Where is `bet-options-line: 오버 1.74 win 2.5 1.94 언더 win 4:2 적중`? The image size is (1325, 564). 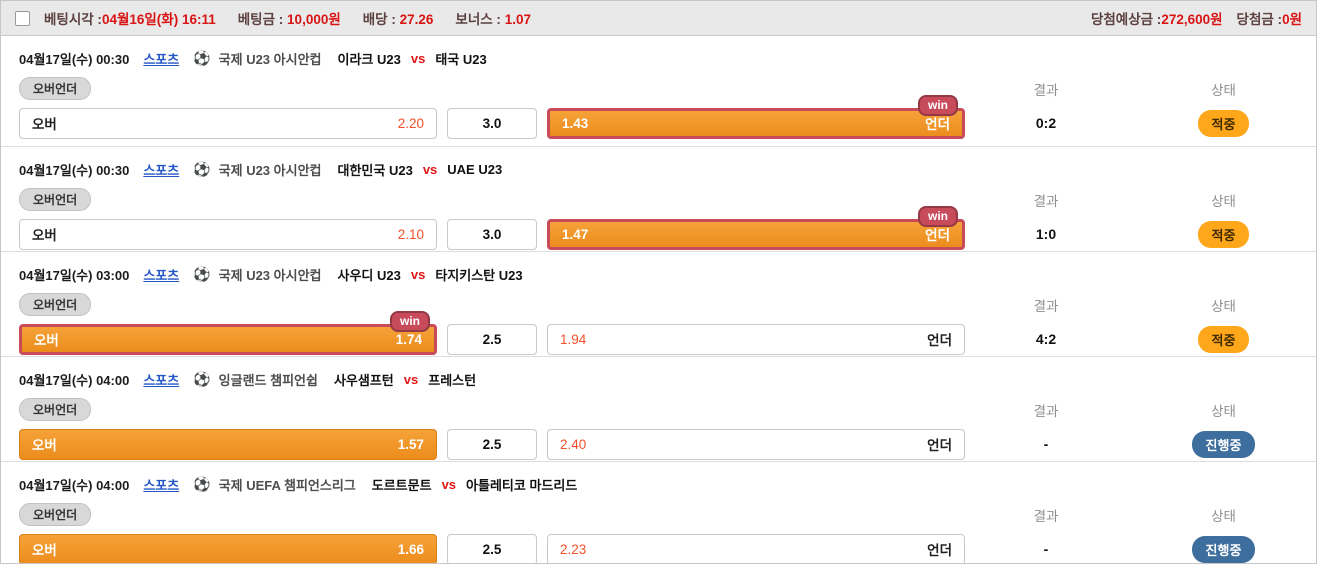 bet-options-line: 오버 1.74 win 2.5 1.94 언더 win 4:2 적중 is located at coordinates (667, 332).